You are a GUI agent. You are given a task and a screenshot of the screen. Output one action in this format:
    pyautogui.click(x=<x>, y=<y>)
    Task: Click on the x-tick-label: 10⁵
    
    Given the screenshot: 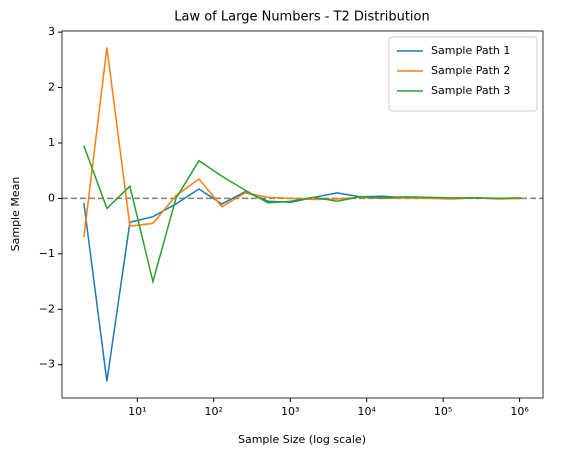 What is the action you would take?
    pyautogui.click(x=443, y=411)
    